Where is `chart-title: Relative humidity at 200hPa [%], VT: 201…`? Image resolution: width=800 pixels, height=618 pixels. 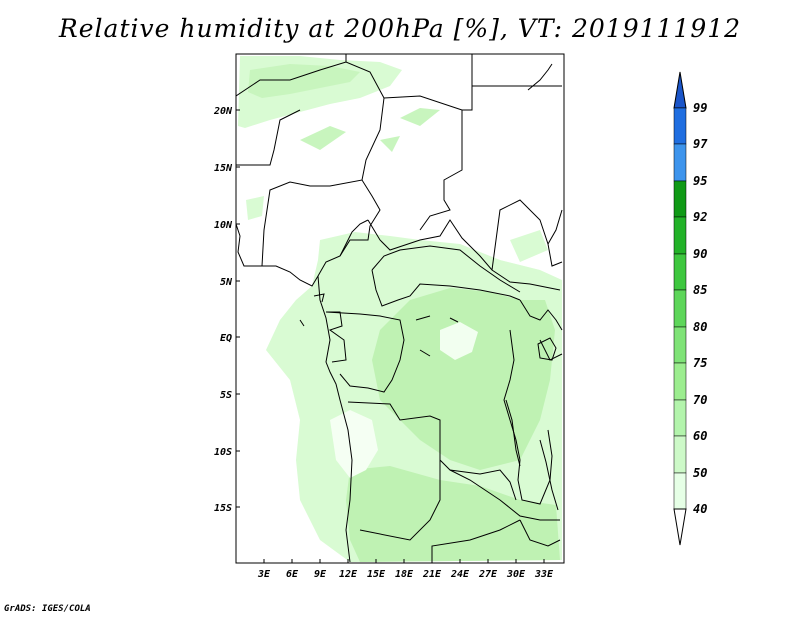
chart-title: Relative humidity at 200hPa [%], VT: 201… is located at coordinates (400, 28).